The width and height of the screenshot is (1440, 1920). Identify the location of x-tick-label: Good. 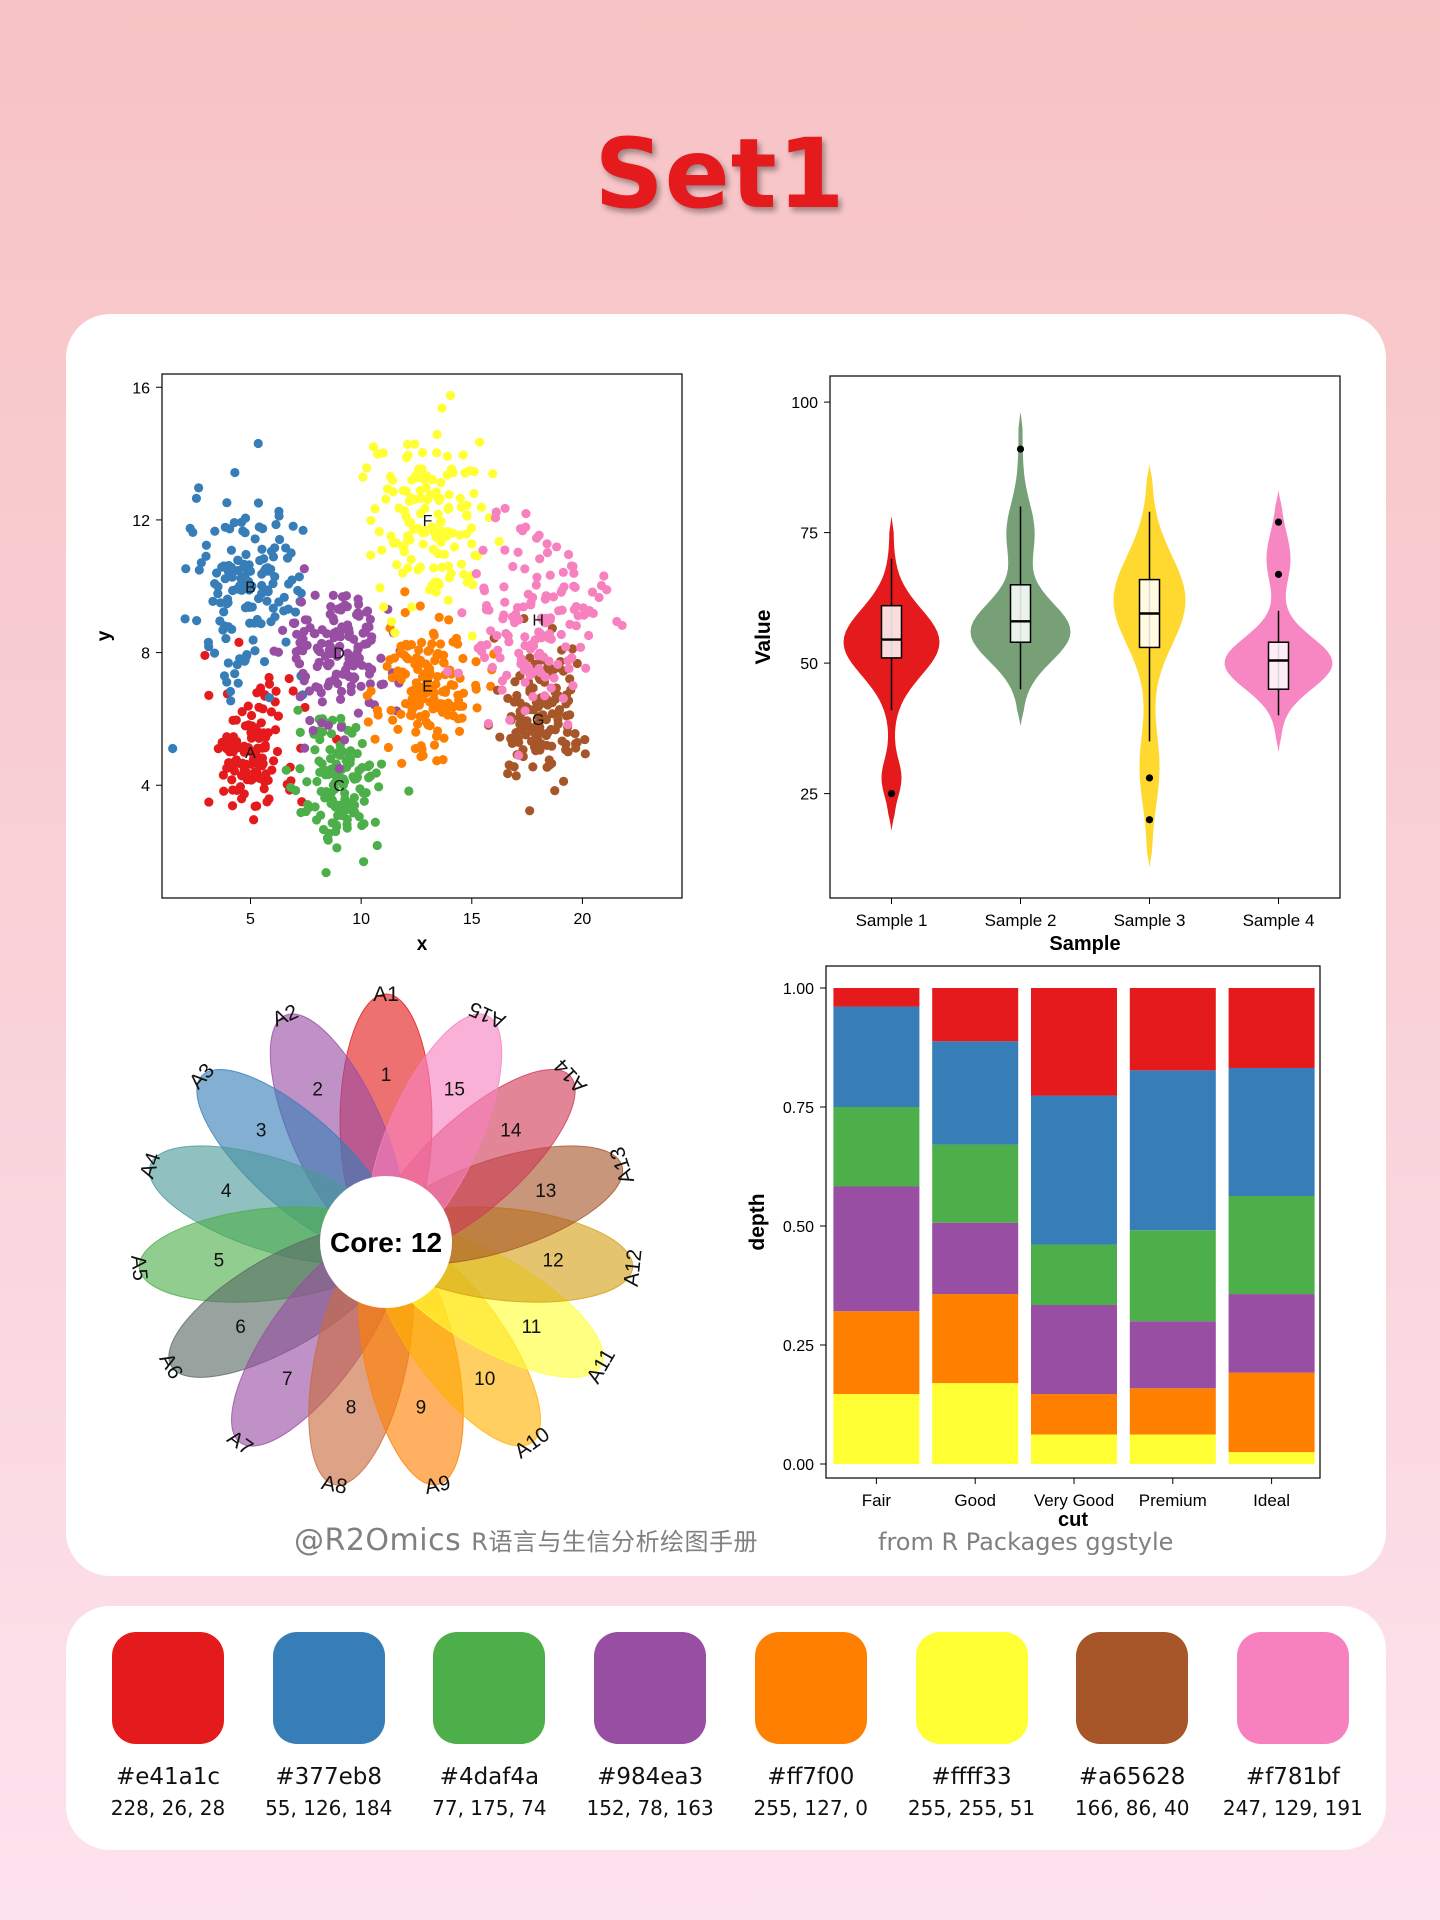
(975, 1500).